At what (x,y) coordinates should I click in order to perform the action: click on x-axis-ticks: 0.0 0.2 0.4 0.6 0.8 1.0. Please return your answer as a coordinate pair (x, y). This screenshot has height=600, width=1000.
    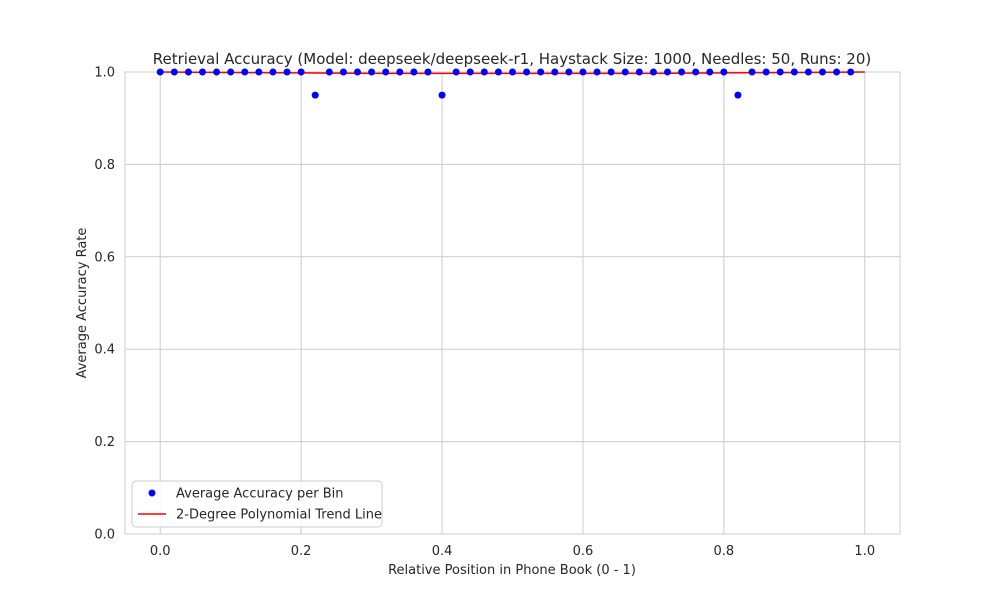
    Looking at the image, I should click on (512, 551).